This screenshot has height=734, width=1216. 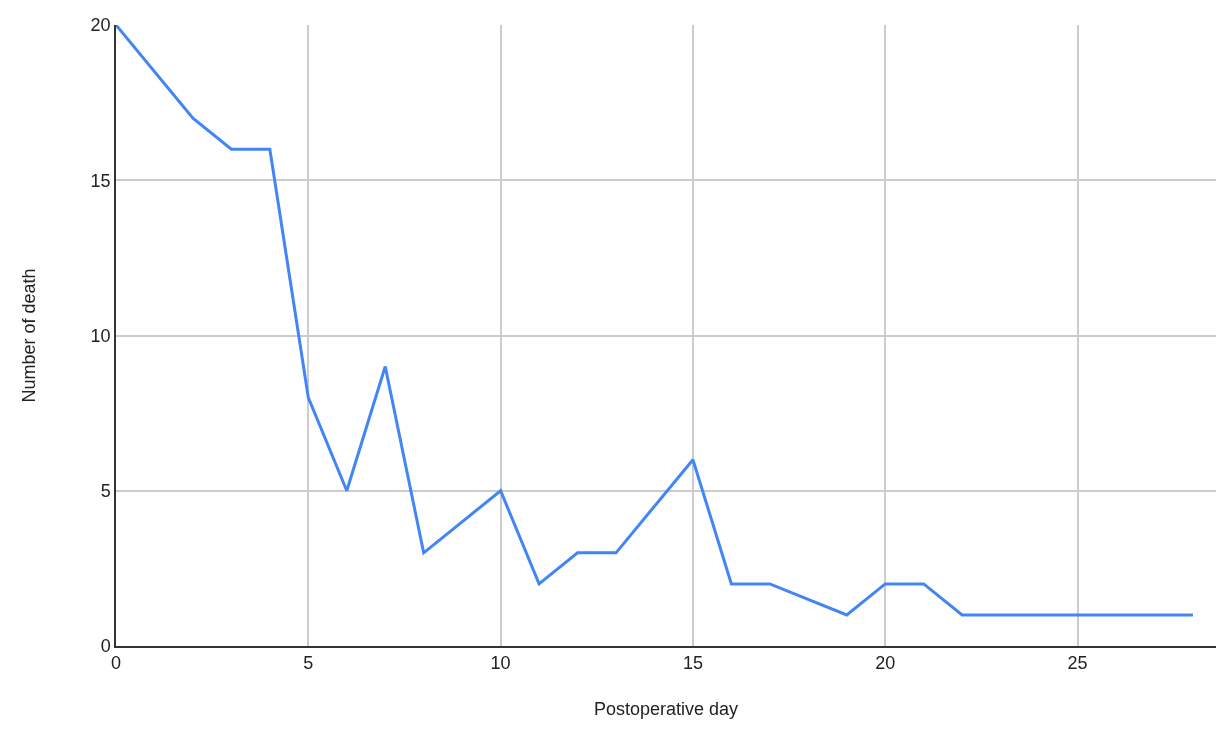 What do you see at coordinates (100, 335) in the screenshot?
I see `y-tick-label: 10` at bounding box center [100, 335].